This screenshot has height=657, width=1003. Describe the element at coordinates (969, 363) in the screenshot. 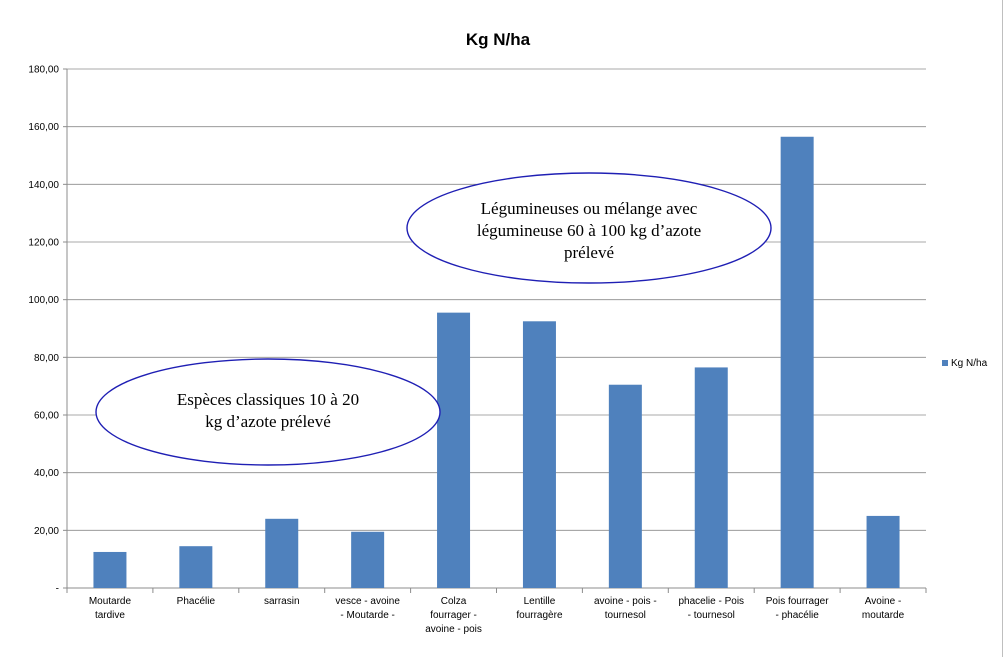

I see `legend-label: Kg N/ha` at that location.